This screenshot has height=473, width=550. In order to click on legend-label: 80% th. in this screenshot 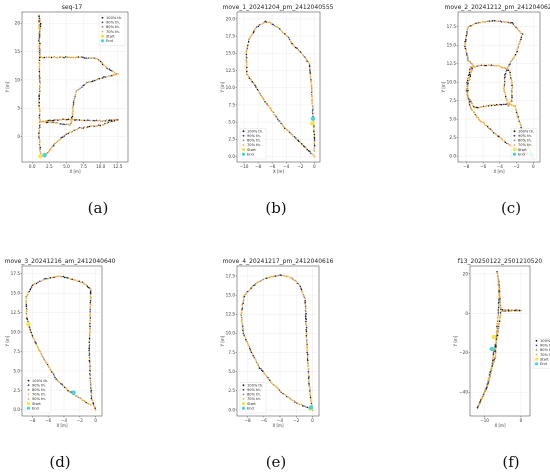, I will do `click(545, 350)`.